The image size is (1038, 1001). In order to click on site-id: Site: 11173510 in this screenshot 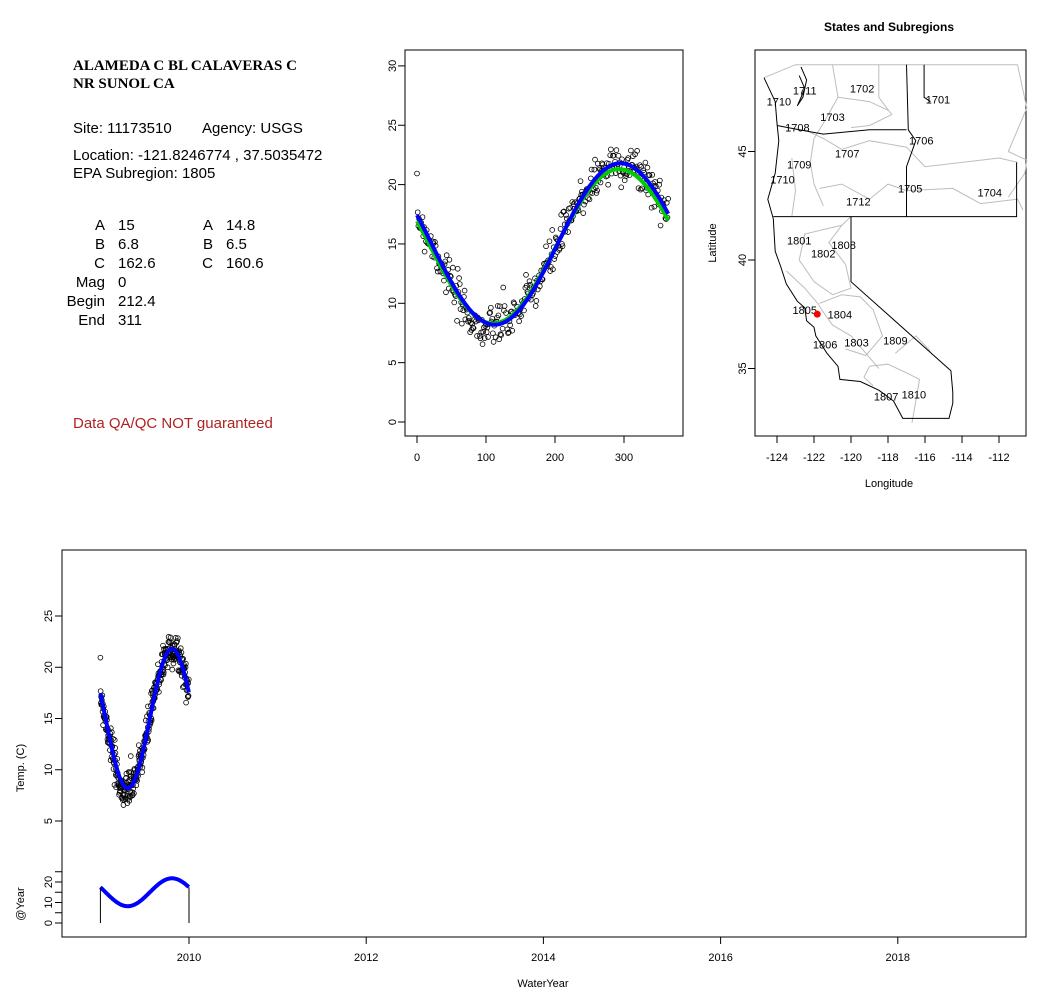, I will do `click(122, 128)`.